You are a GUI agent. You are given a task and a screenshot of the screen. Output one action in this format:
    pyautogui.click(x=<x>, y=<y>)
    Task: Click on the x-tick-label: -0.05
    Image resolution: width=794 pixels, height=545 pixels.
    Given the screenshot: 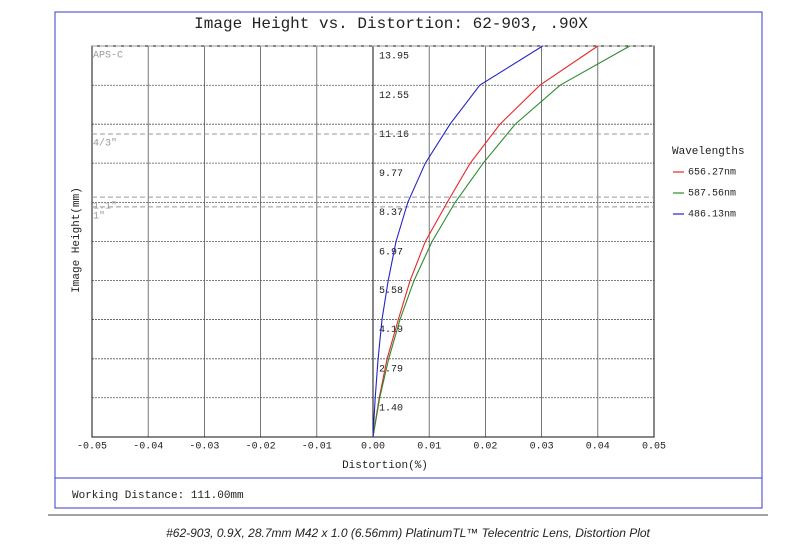 What is the action you would take?
    pyautogui.click(x=92, y=447)
    